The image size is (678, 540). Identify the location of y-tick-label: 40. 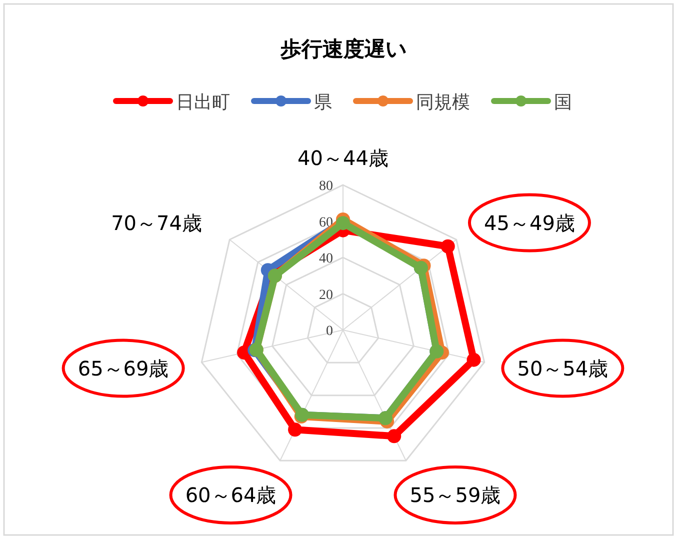
(326, 259).